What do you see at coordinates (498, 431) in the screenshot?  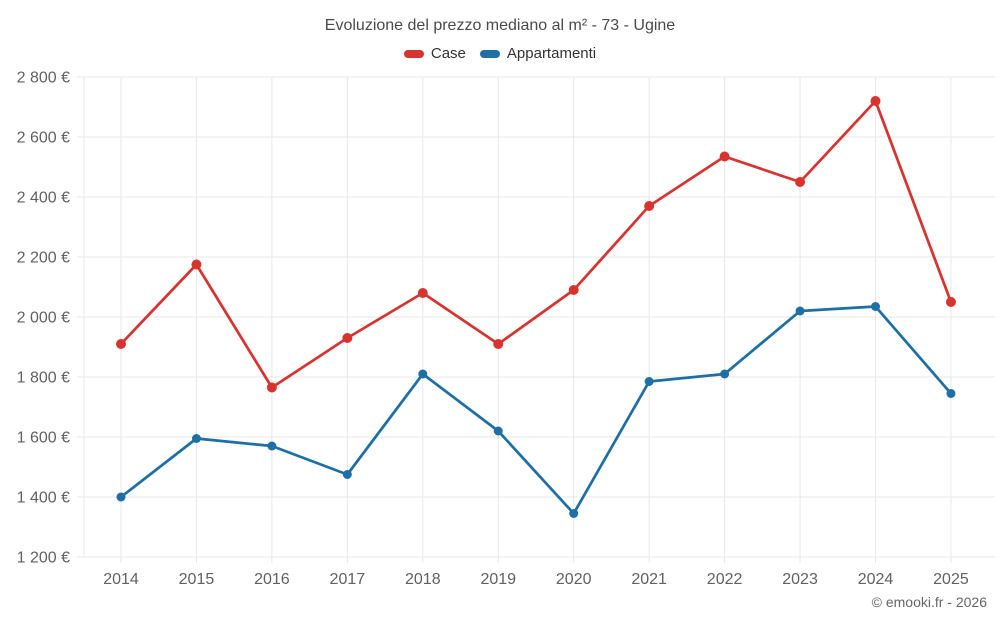 I see `point-appartamenti-2019` at bounding box center [498, 431].